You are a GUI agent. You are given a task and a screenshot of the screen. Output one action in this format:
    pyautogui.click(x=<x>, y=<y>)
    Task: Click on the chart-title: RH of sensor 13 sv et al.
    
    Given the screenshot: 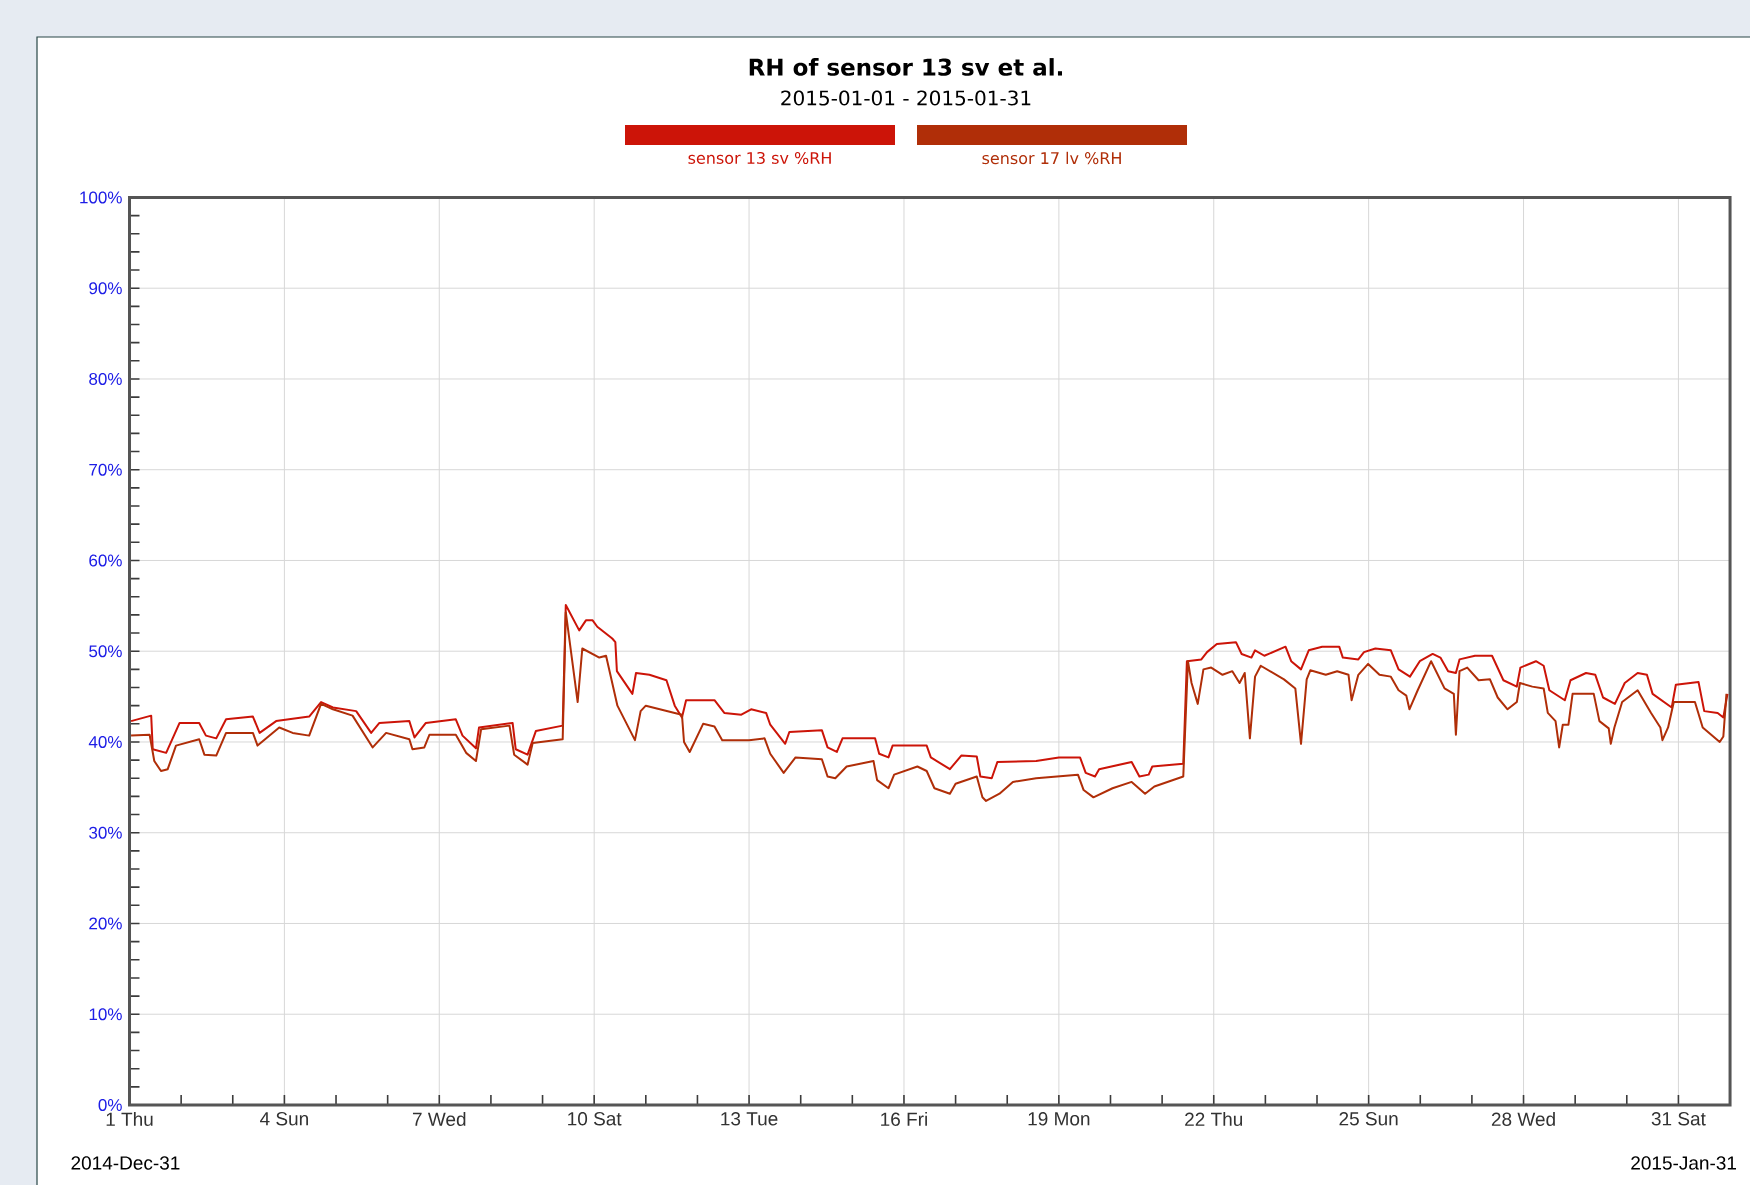 What is the action you would take?
    pyautogui.click(x=905, y=67)
    